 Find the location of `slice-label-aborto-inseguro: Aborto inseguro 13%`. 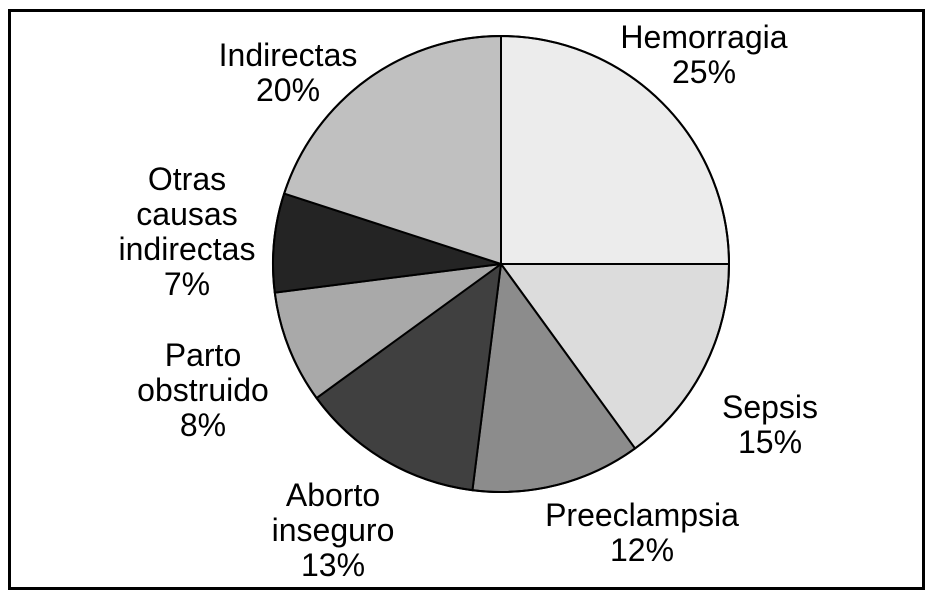

slice-label-aborto-inseguro: Aborto inseguro 13% is located at coordinates (333, 530).